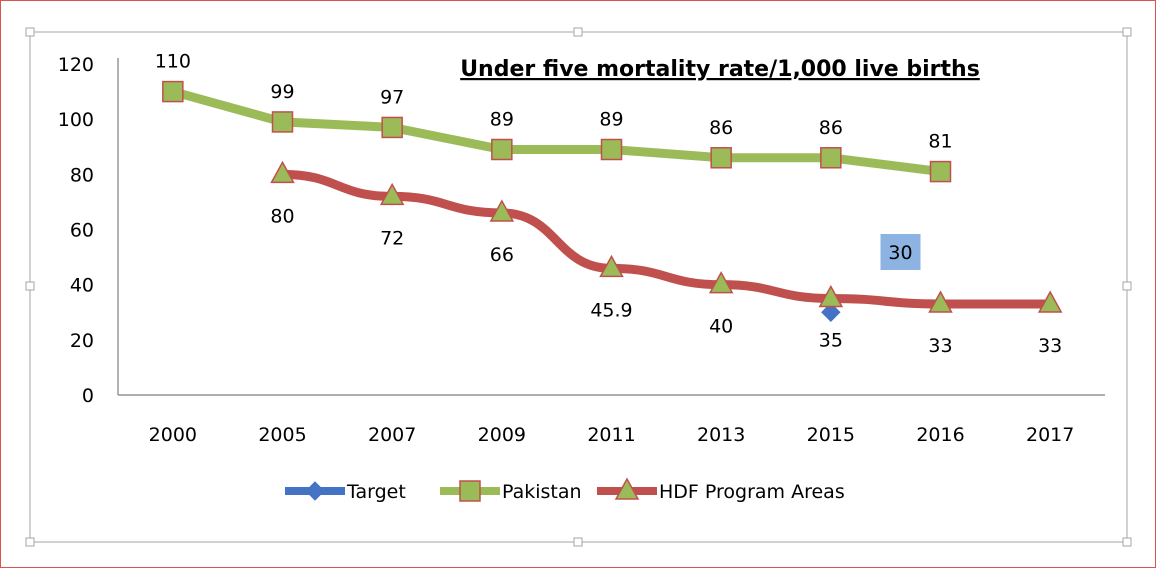 Image resolution: width=1158 pixels, height=570 pixels. What do you see at coordinates (76, 120) in the screenshot?
I see `y-tick-label: 100` at bounding box center [76, 120].